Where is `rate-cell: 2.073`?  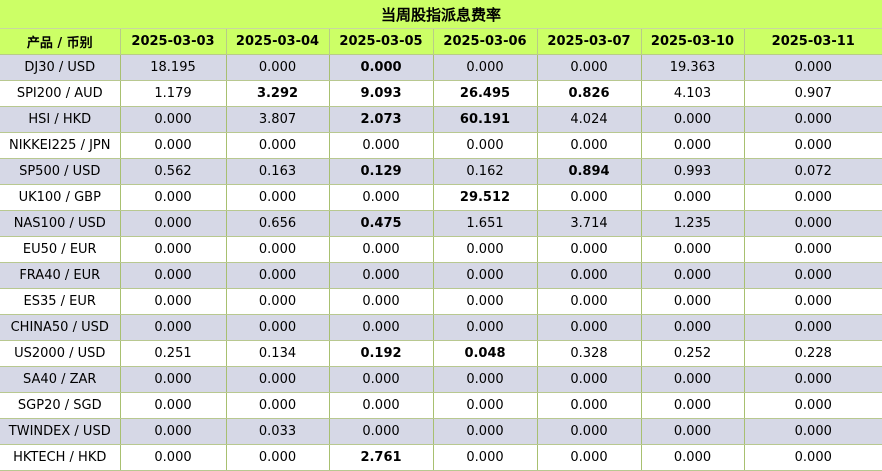 rate-cell: 2.073 is located at coordinates (381, 119).